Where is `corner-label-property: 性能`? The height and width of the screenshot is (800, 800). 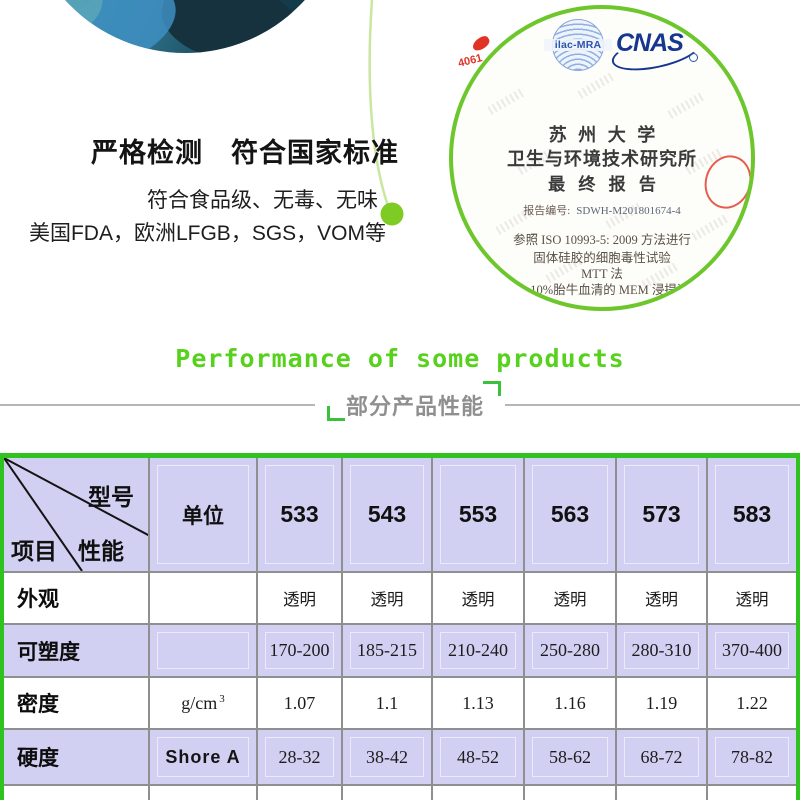
corner-label-property: 性能 is located at coordinates (101, 551).